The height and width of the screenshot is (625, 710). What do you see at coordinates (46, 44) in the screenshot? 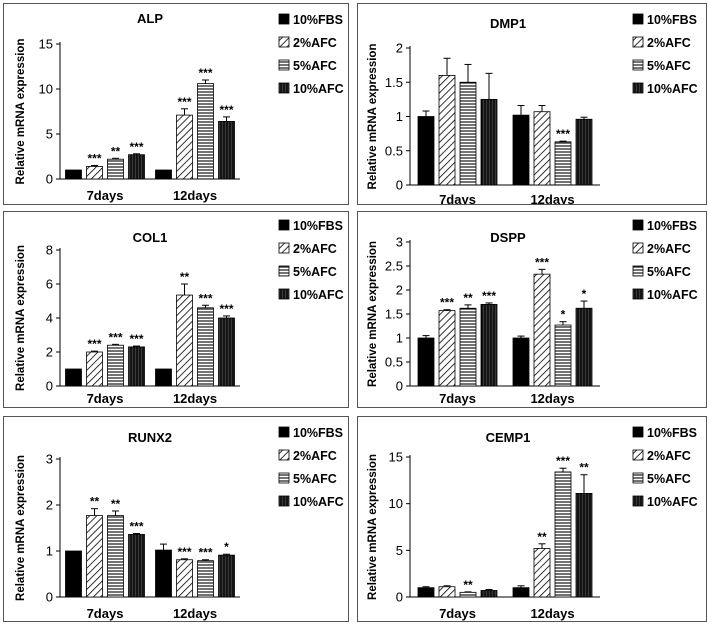
I see `y-tick-label: 15` at bounding box center [46, 44].